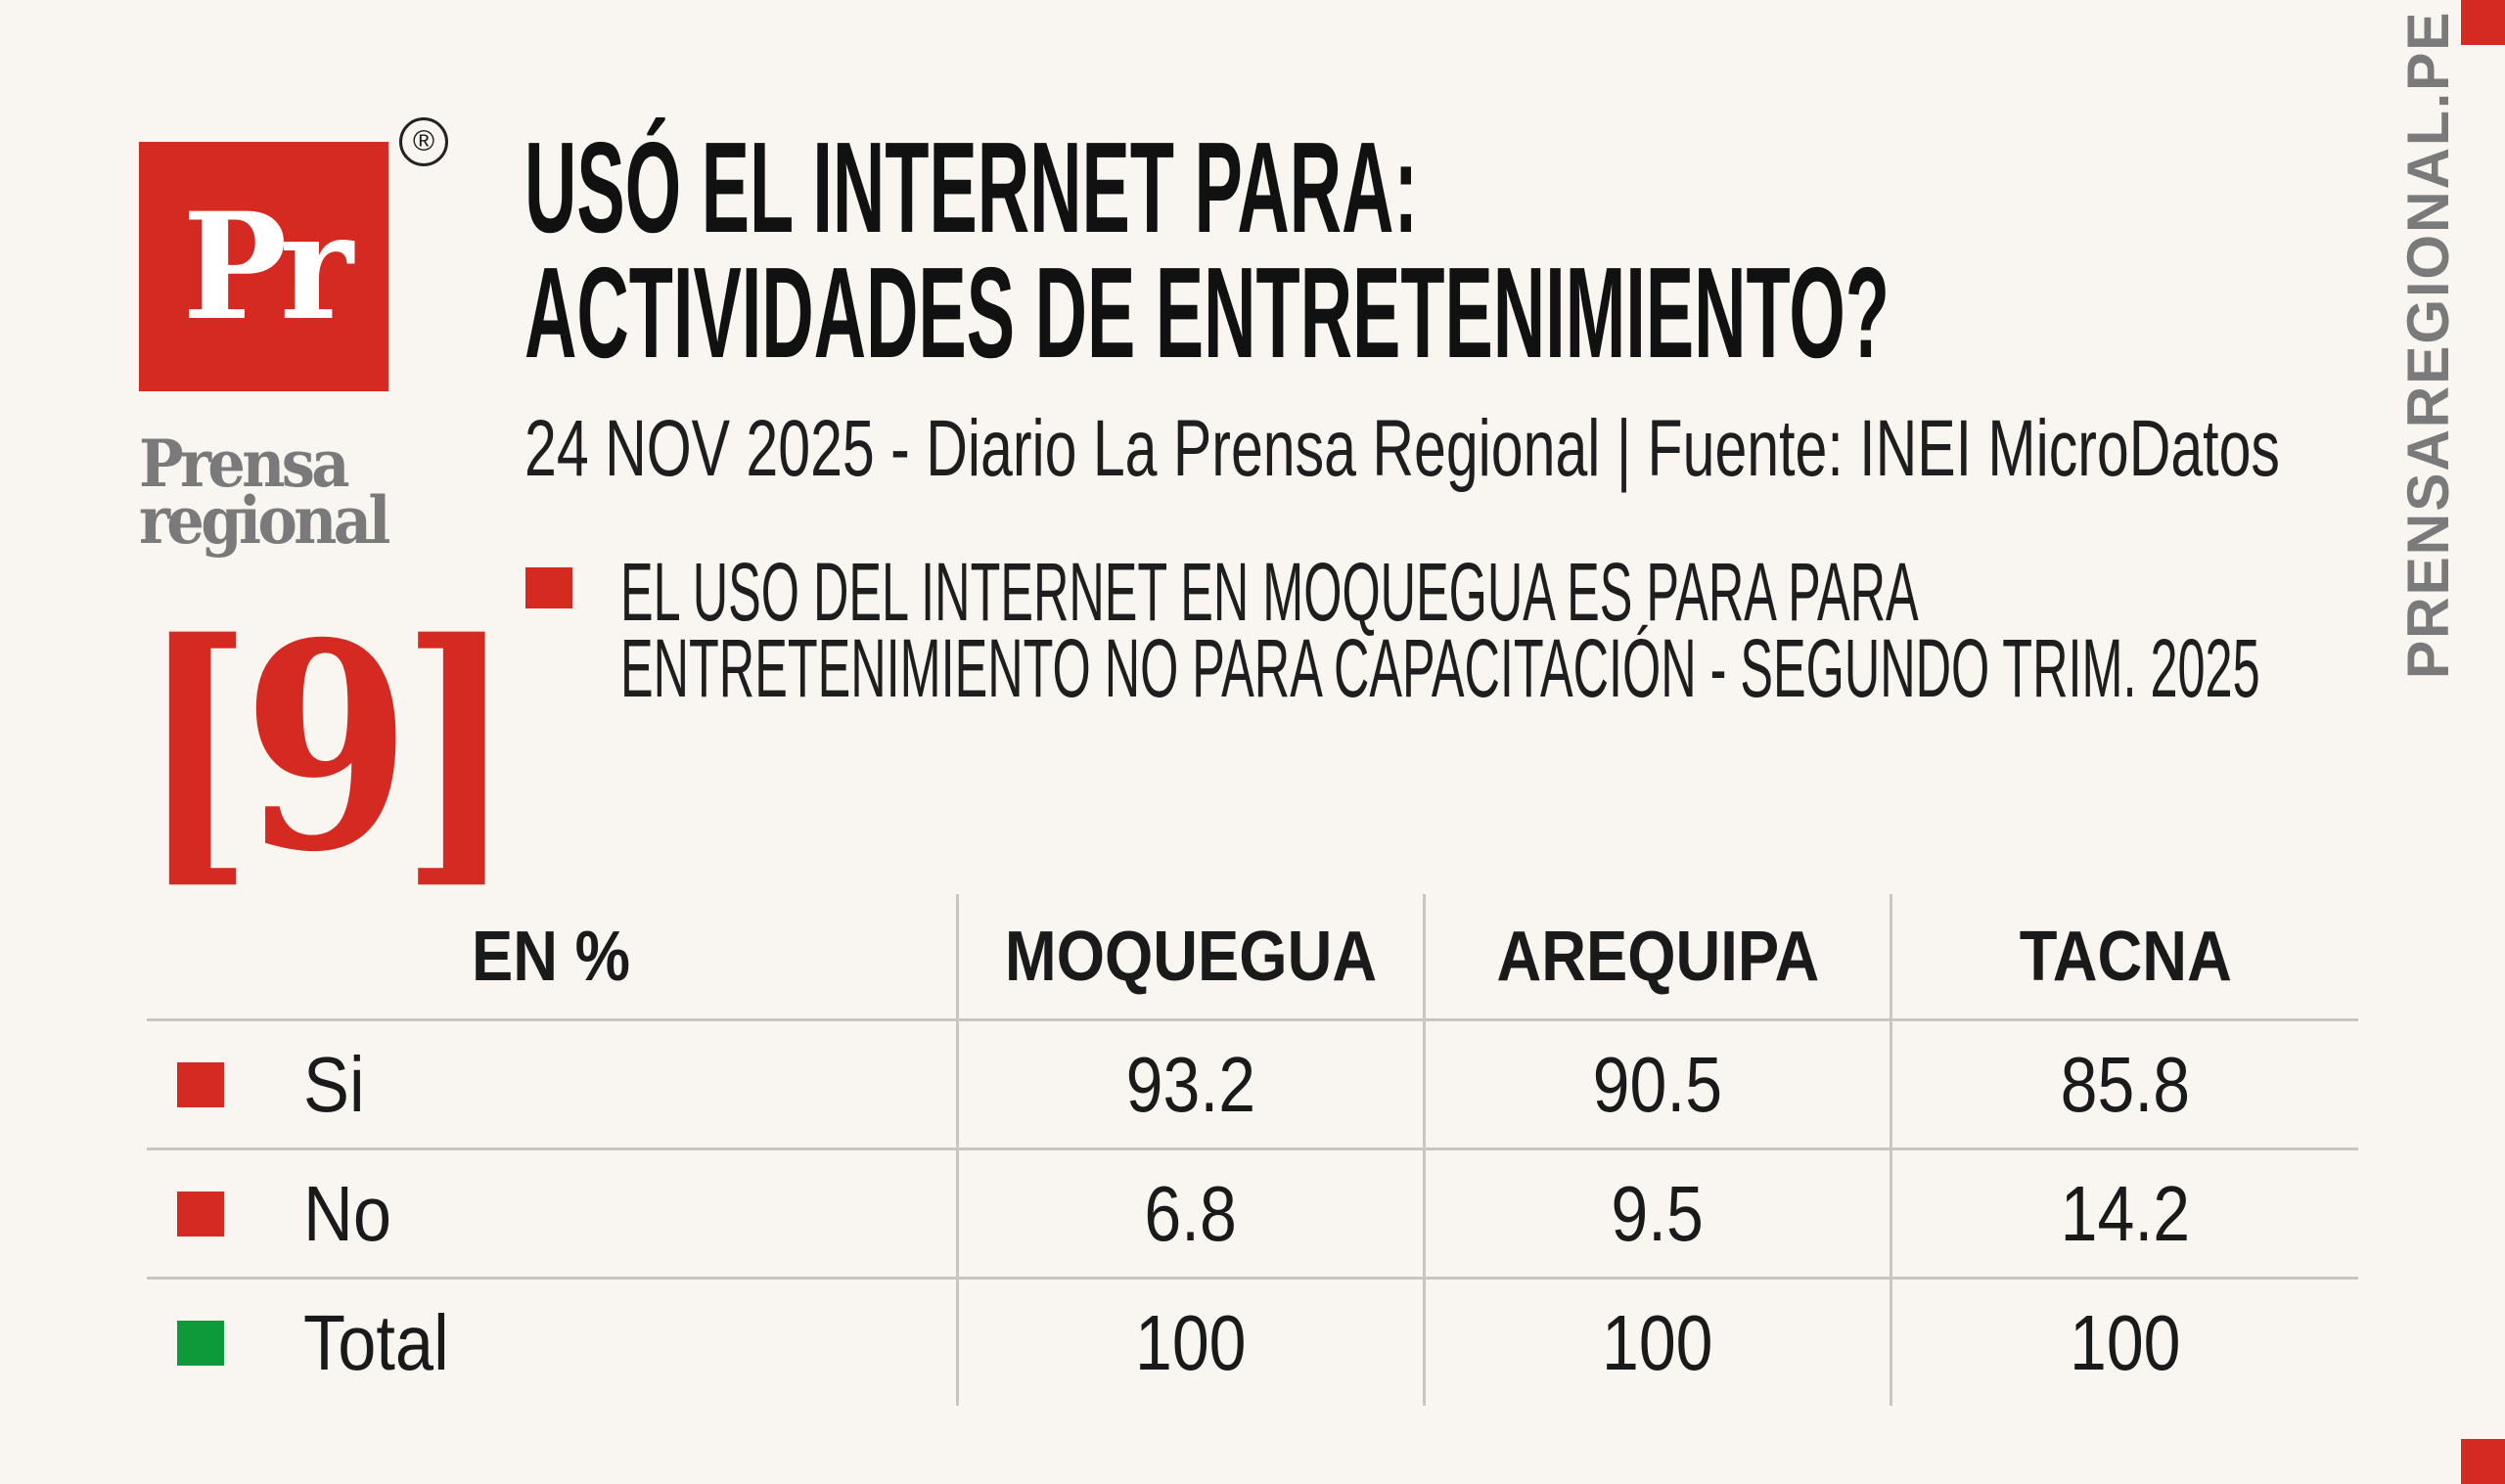 The width and height of the screenshot is (2505, 1484). What do you see at coordinates (423, 141) in the screenshot?
I see `registered-mark: ®` at bounding box center [423, 141].